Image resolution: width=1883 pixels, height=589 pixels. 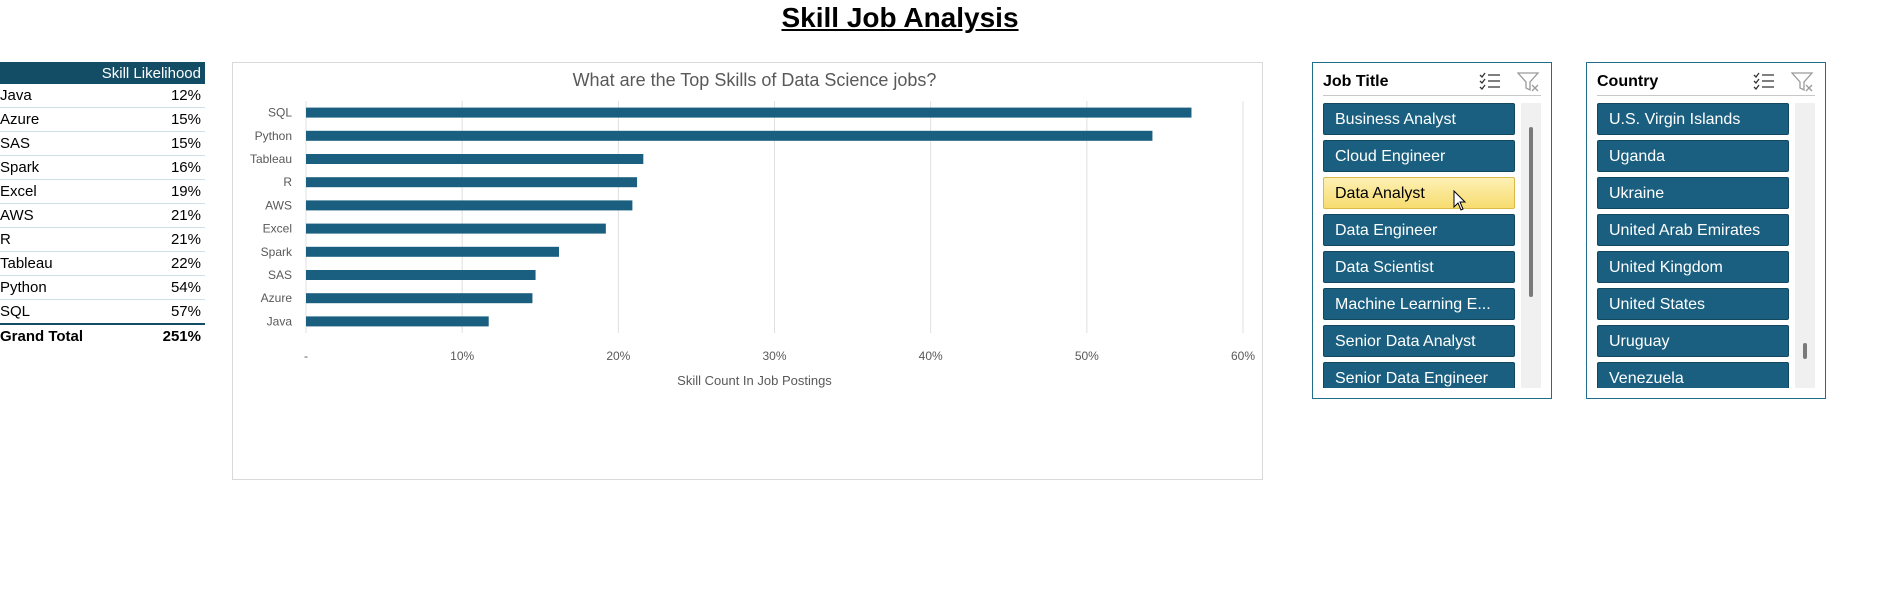 I want to click on pivot-skill-cell: Azure, so click(x=69, y=119).